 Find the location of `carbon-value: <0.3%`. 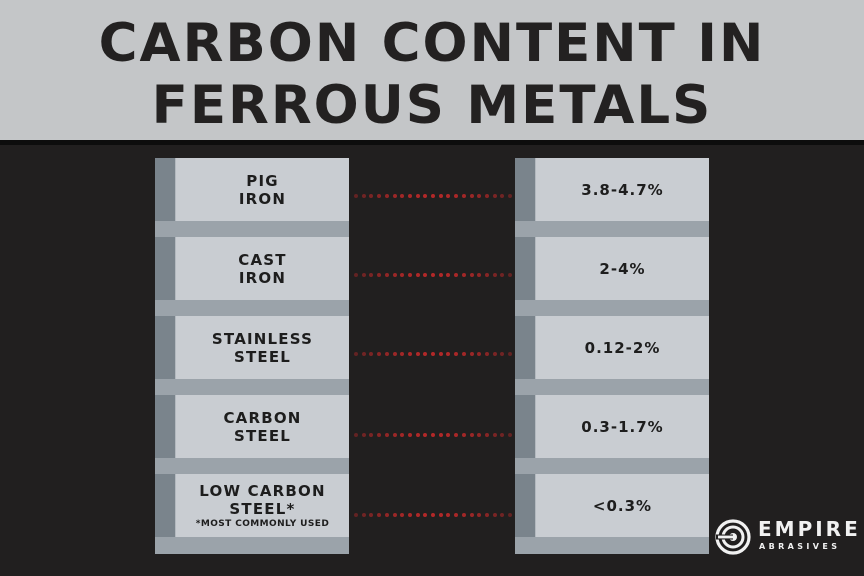

carbon-value: <0.3% is located at coordinates (622, 505).